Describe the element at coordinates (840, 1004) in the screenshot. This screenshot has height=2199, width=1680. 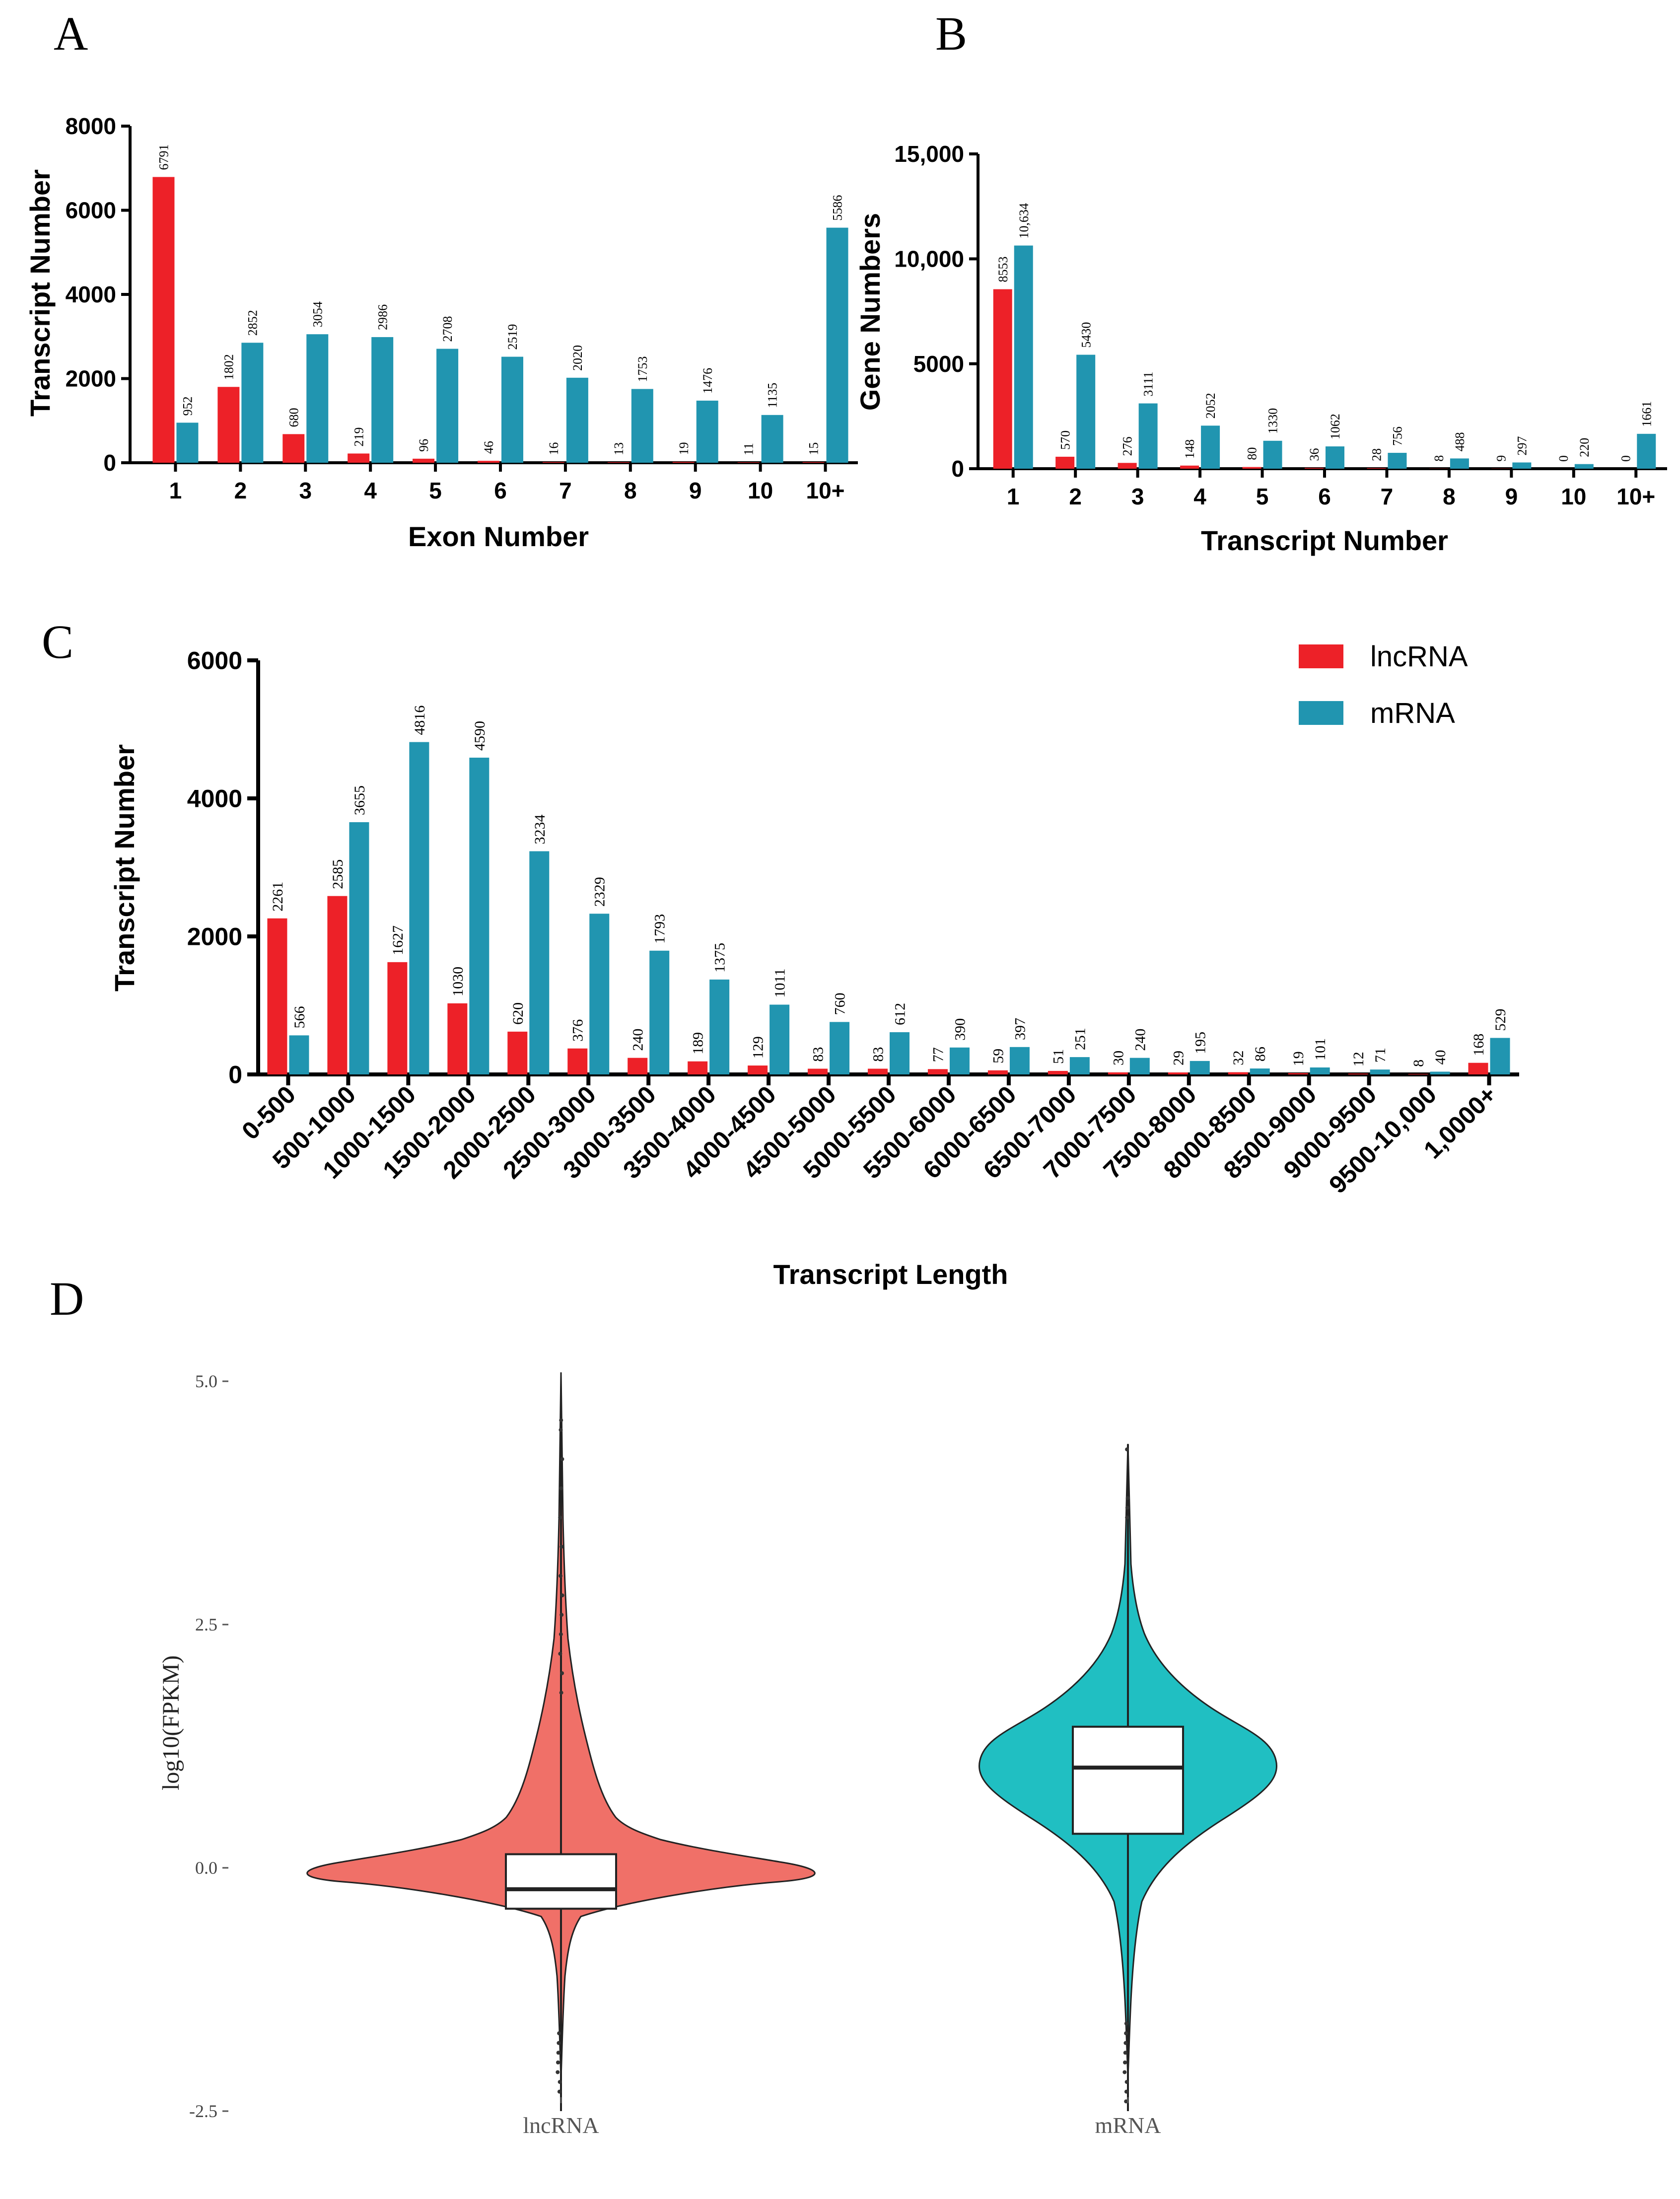
I see `value-label-mrna: 760` at that location.